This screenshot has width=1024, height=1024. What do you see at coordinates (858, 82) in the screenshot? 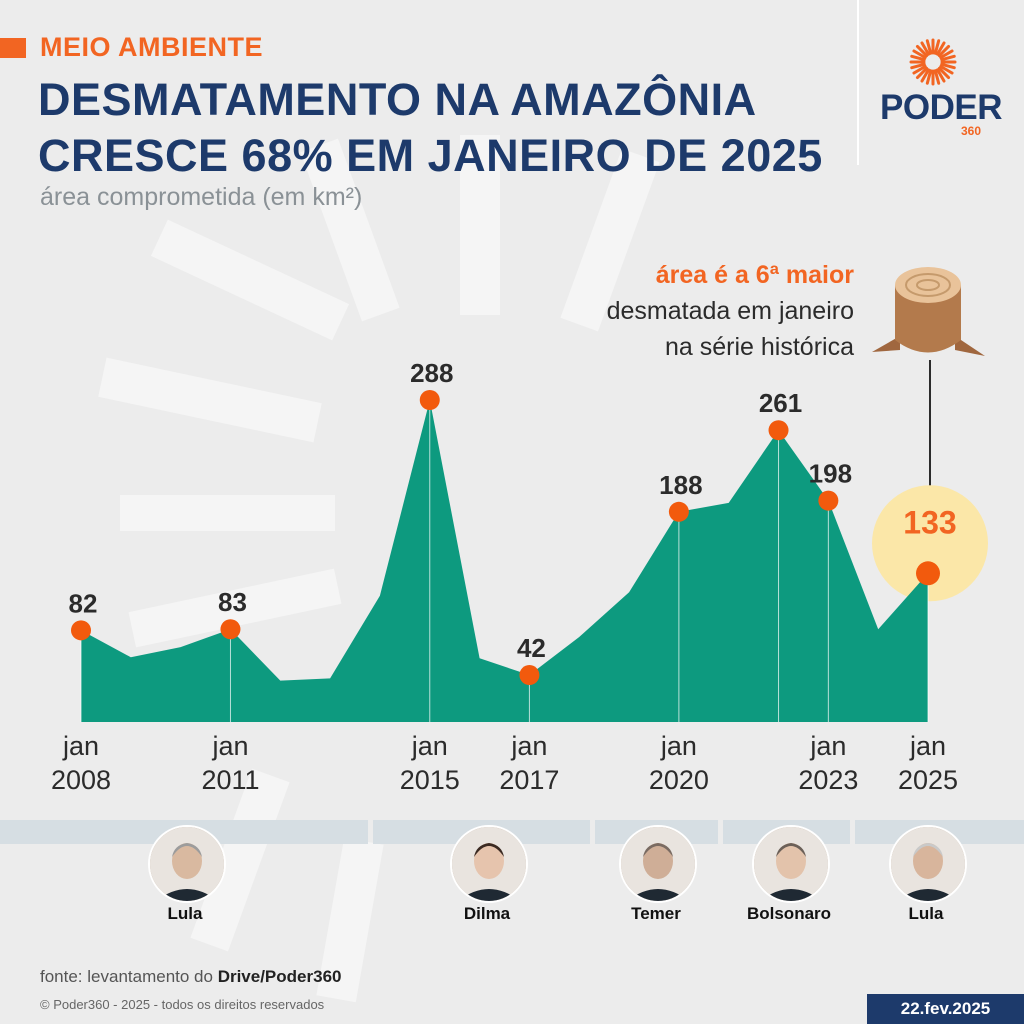
I see `header-divider` at bounding box center [858, 82].